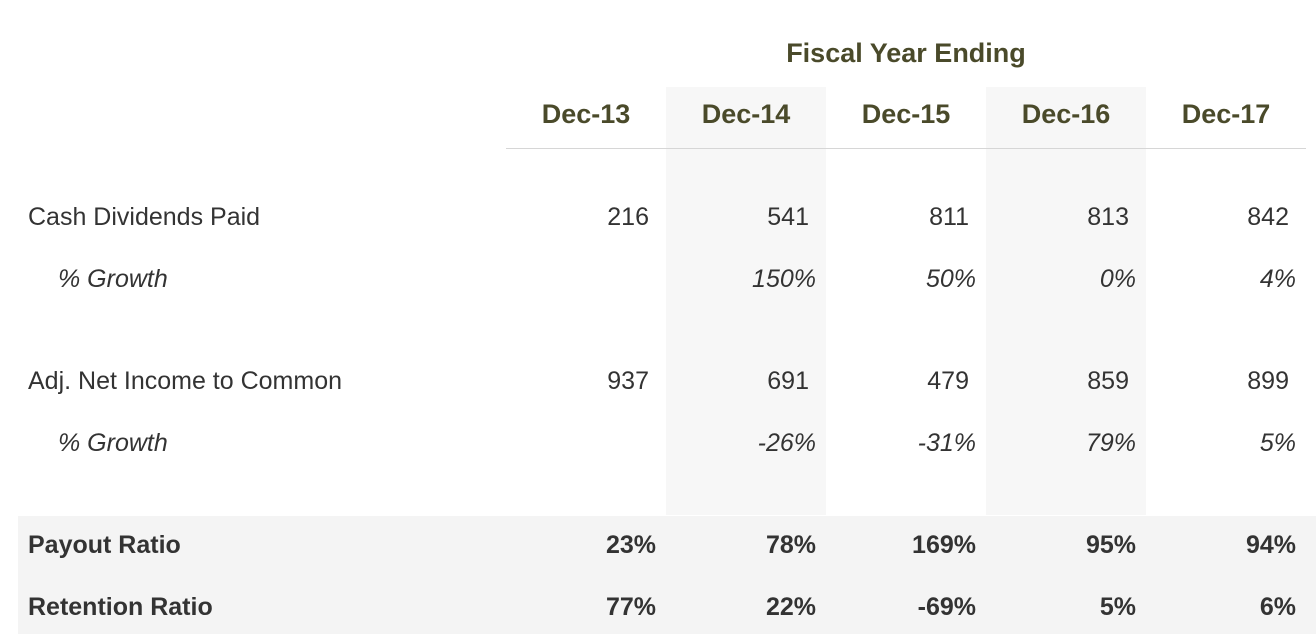 This screenshot has width=1316, height=634. I want to click on table-cell: 94%, so click(1270, 545).